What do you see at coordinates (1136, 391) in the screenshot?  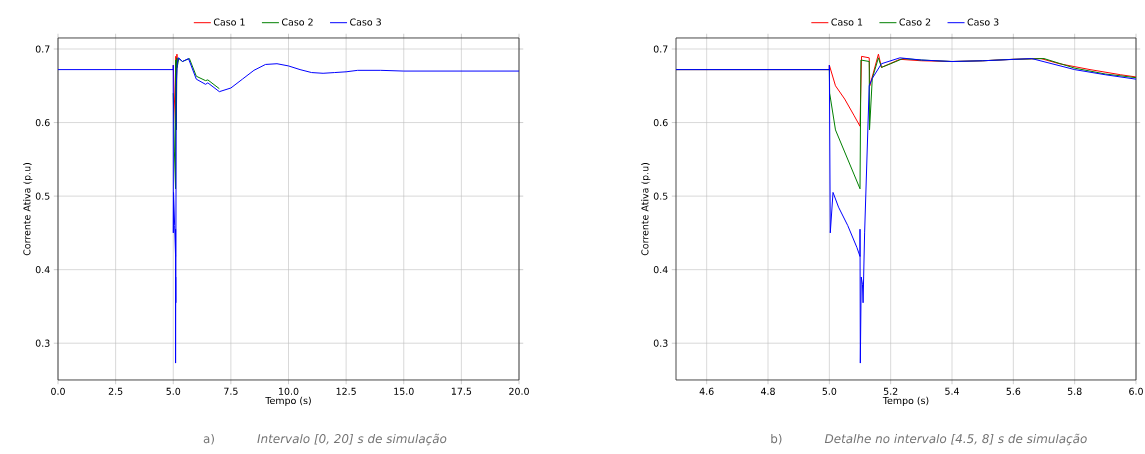 I see `x-tick-label: 6.0` at bounding box center [1136, 391].